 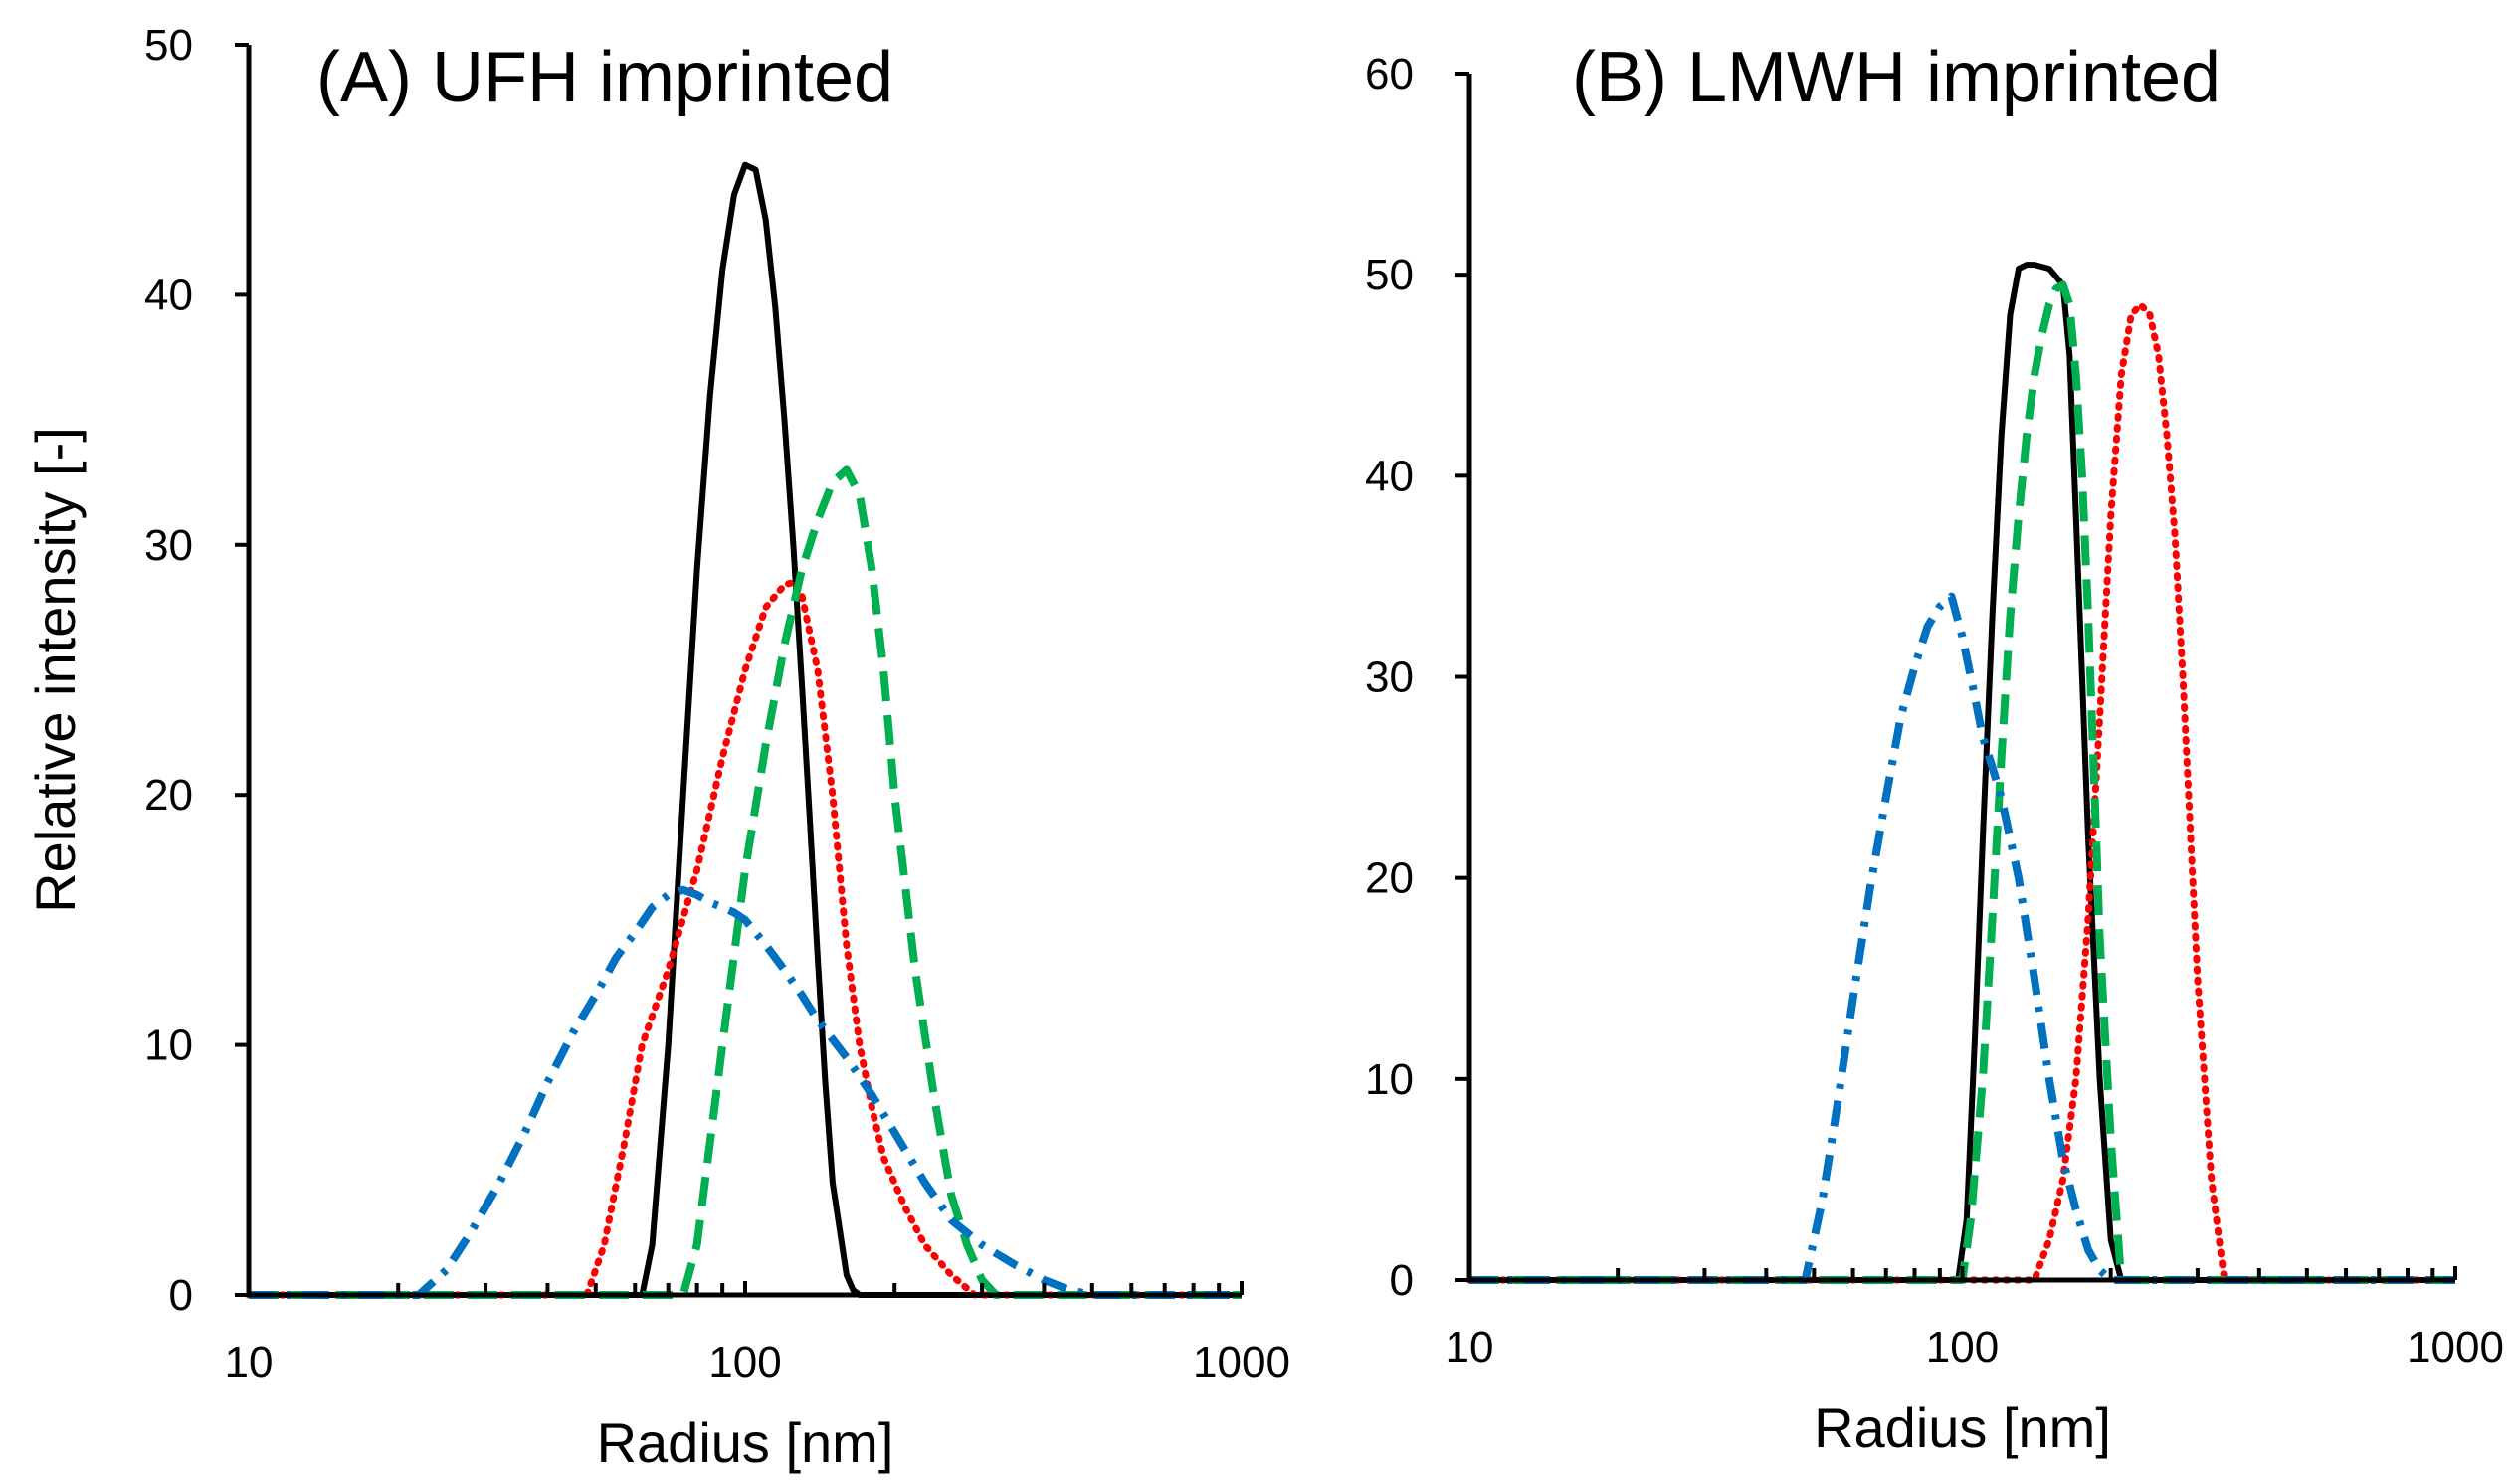 I want to click on y-tick-label: 60, so click(x=1389, y=74).